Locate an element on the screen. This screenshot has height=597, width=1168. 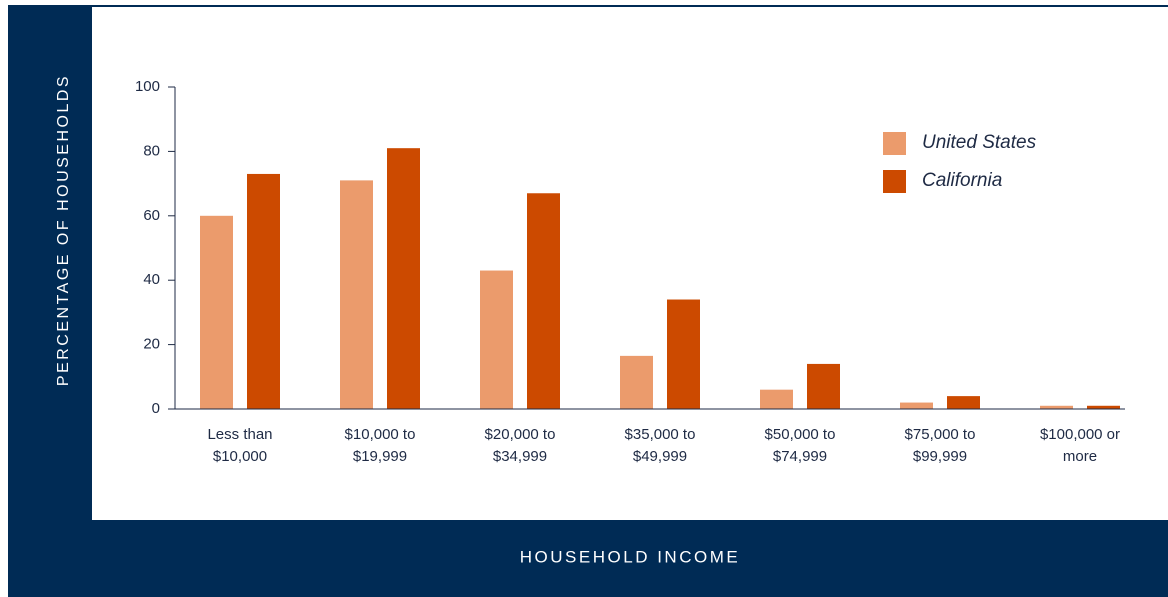
y-tick-label: 60 is located at coordinates (151, 215).